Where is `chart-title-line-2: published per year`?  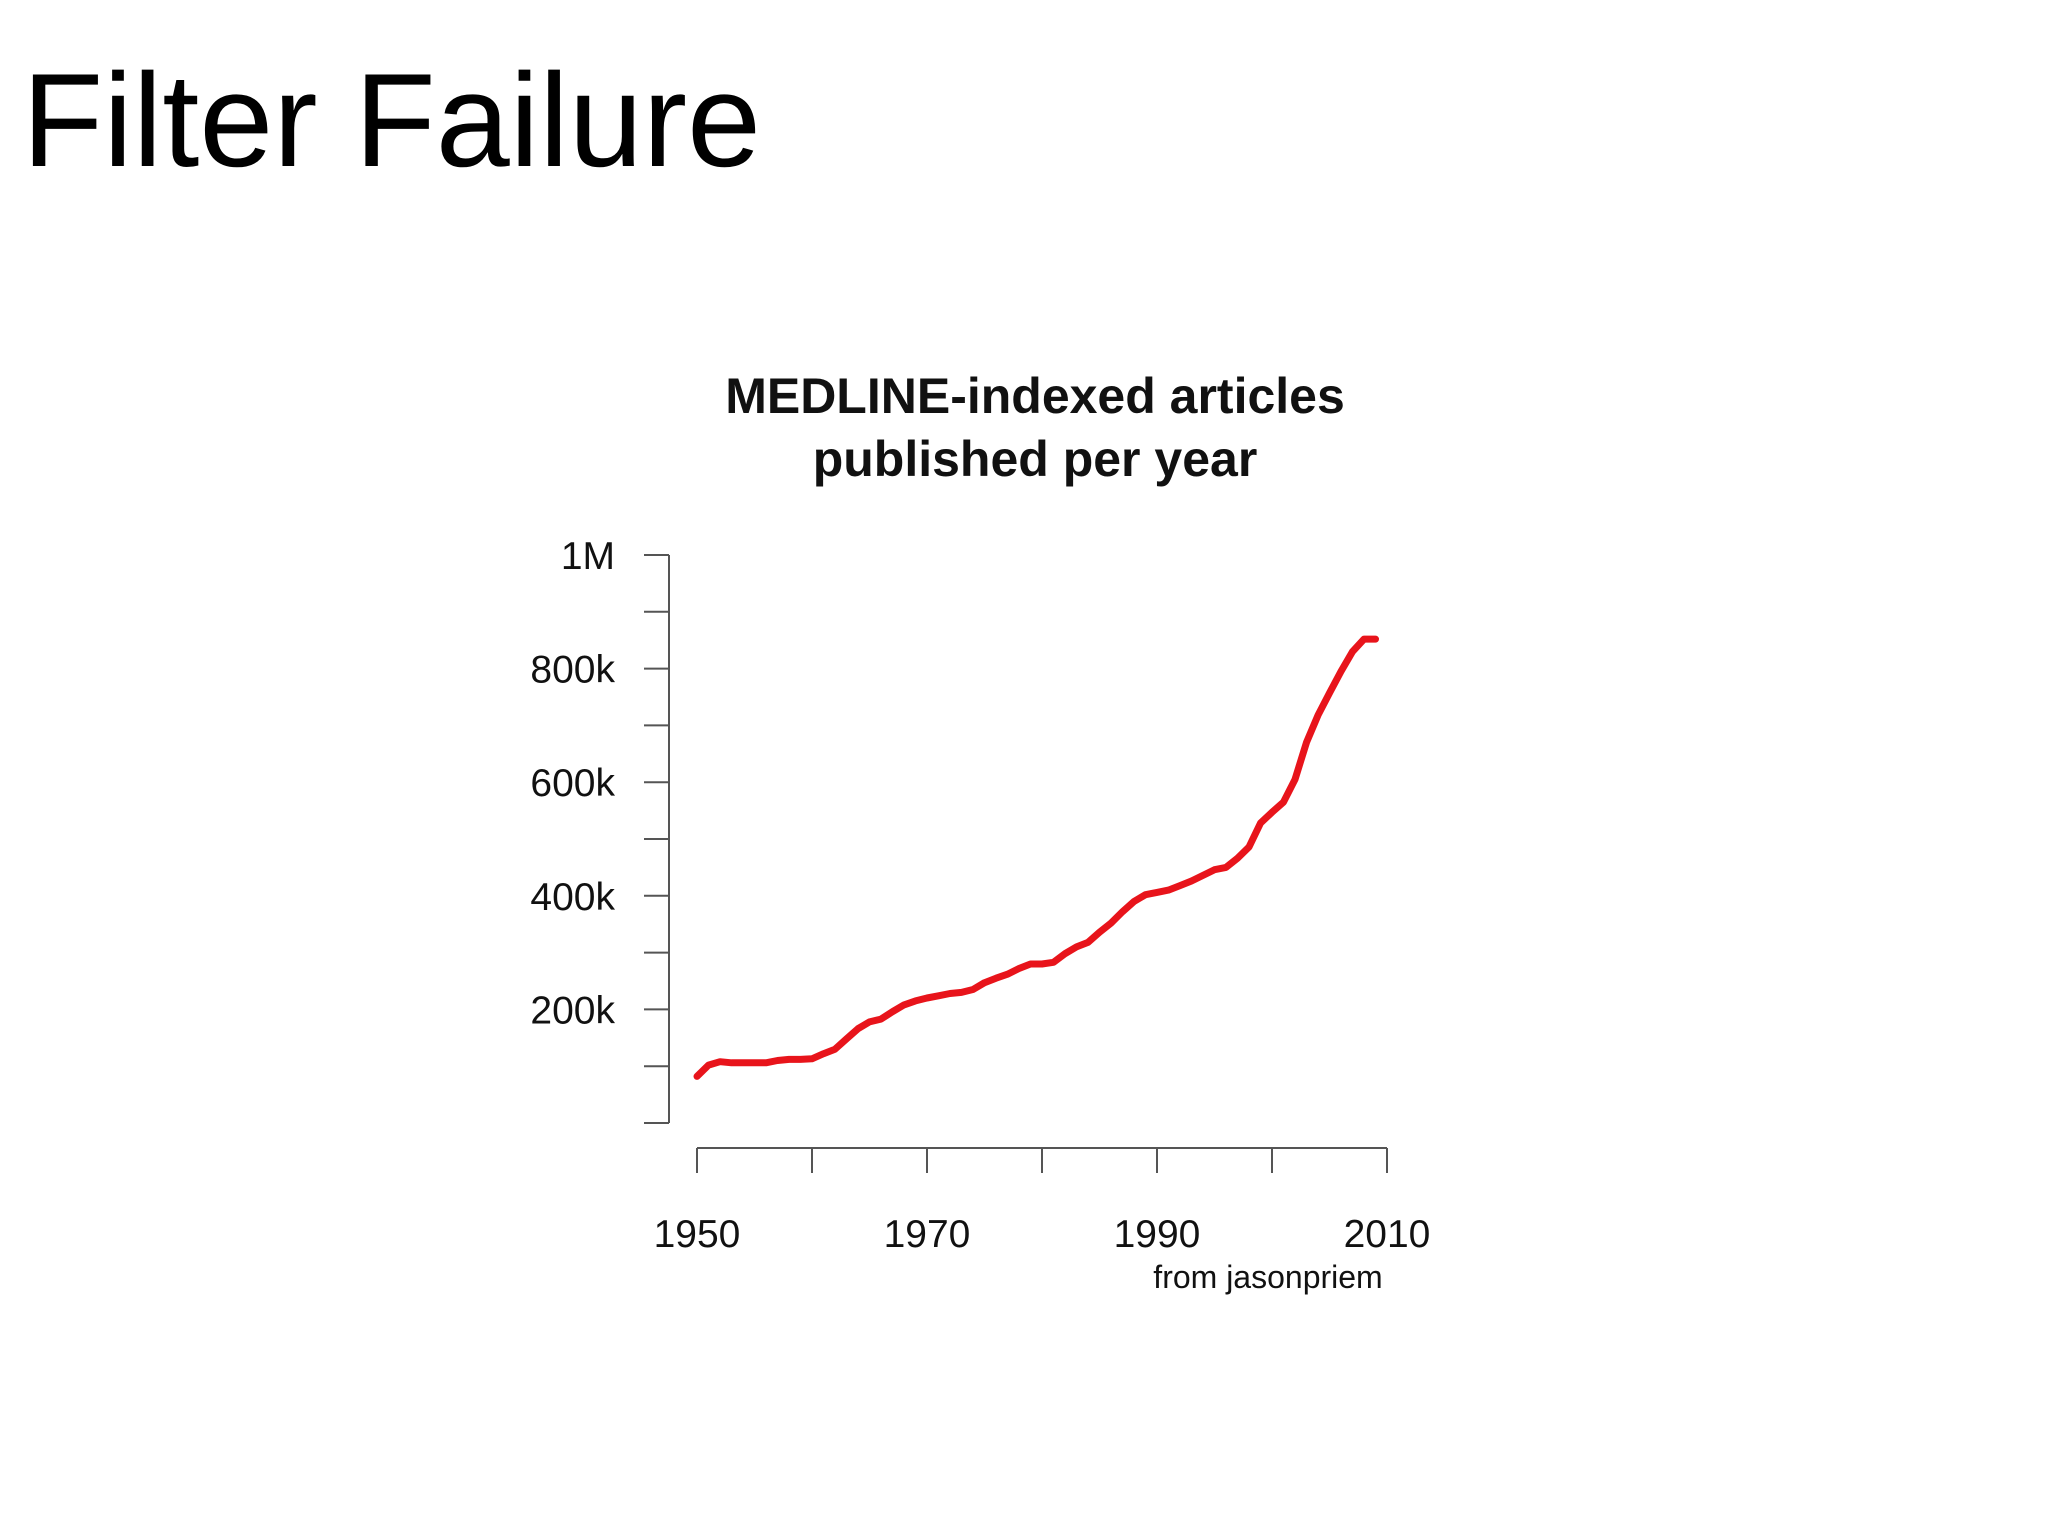 chart-title-line-2: published per year is located at coordinates (1035, 459).